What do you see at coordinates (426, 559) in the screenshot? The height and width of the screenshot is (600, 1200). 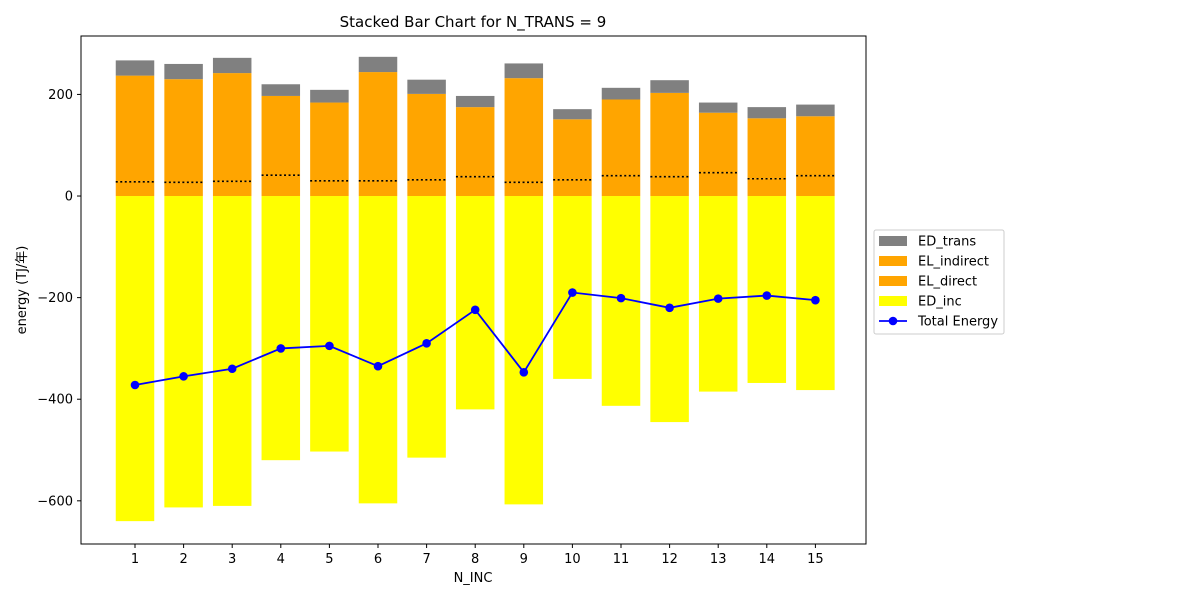 I see `x-tick-label: 7` at bounding box center [426, 559].